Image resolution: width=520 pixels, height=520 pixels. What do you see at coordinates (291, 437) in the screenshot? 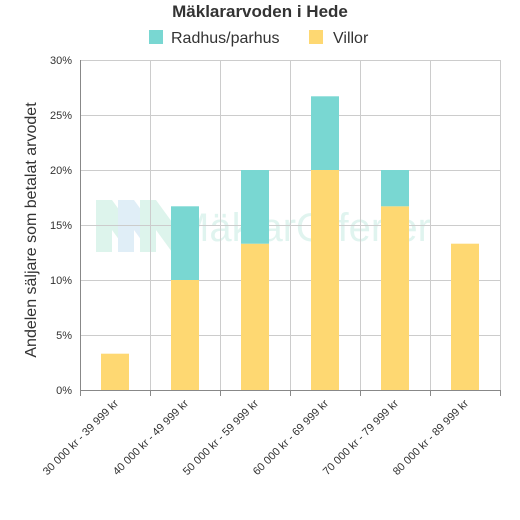
I see `x-tick-label: 60 000 kr - 69 999 kr` at bounding box center [291, 437].